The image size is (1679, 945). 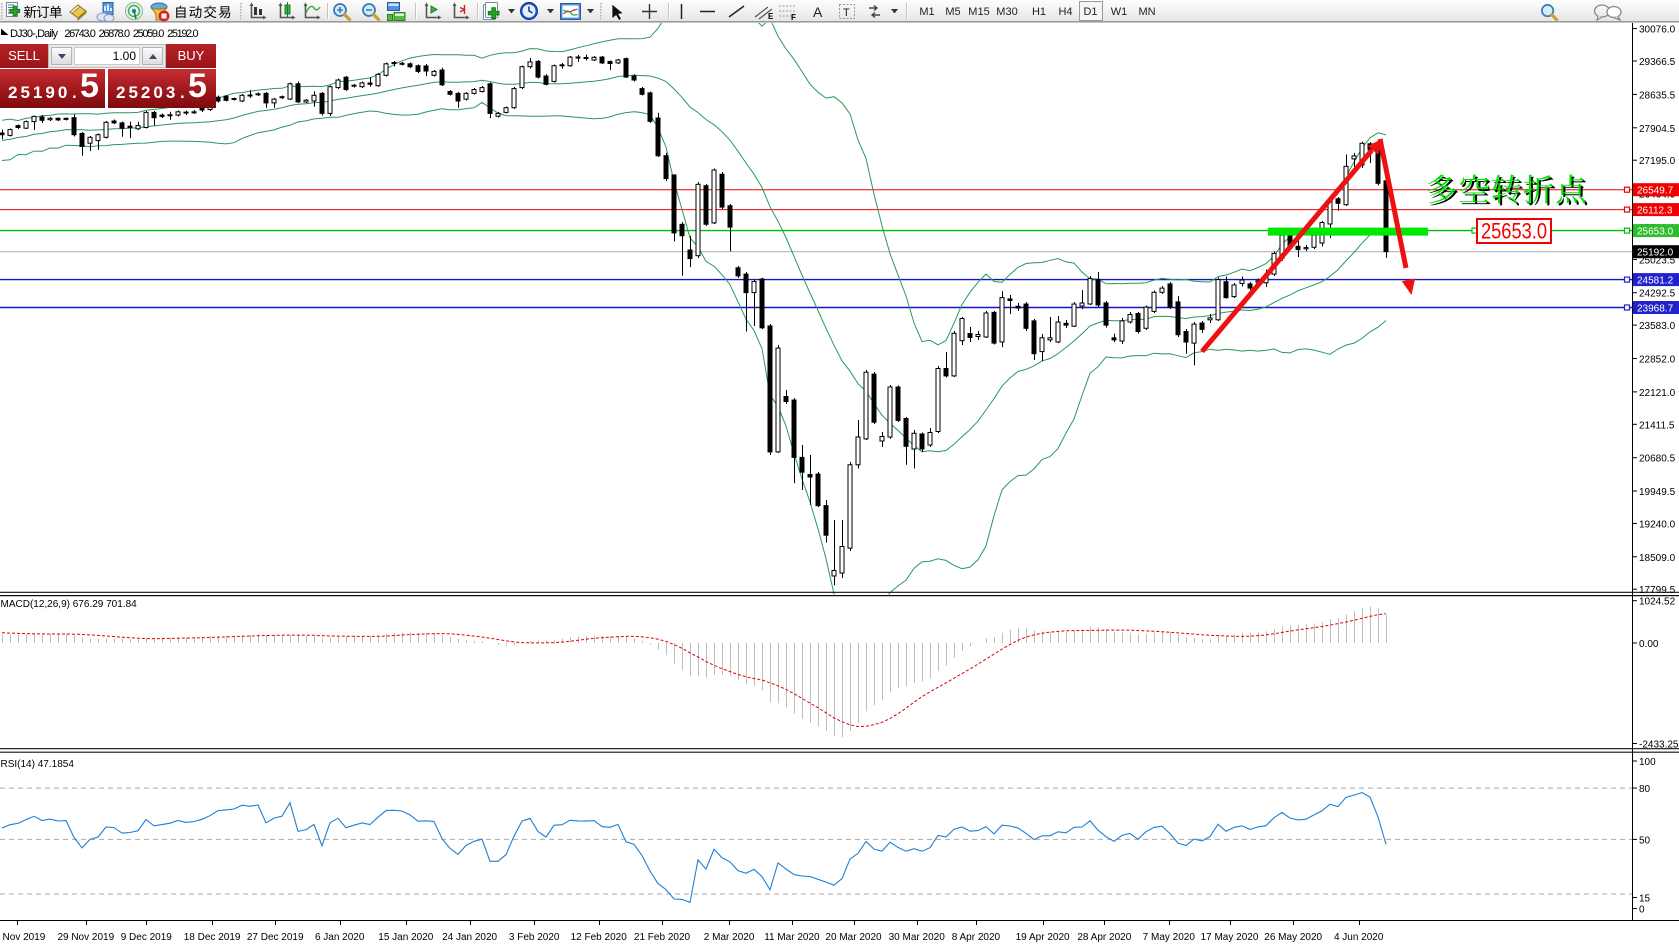 What do you see at coordinates (792, 937) in the screenshot?
I see `svg-text: 11 Mar 2020` at bounding box center [792, 937].